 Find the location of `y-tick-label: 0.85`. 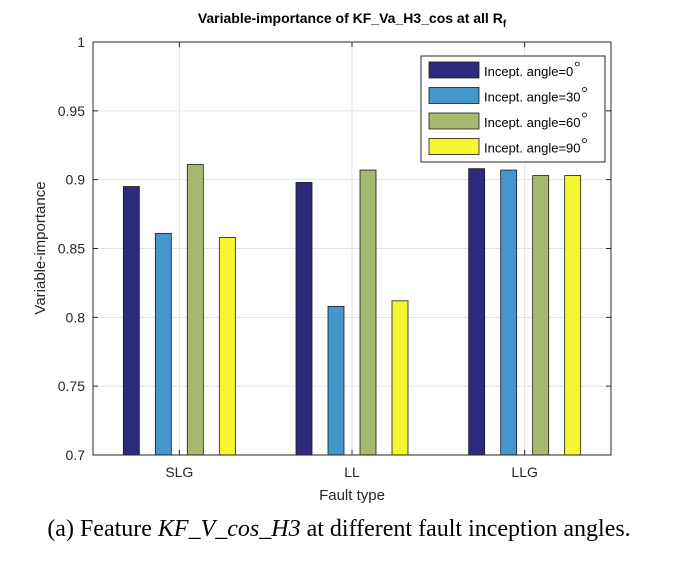

y-tick-label: 0.85 is located at coordinates (71, 249).